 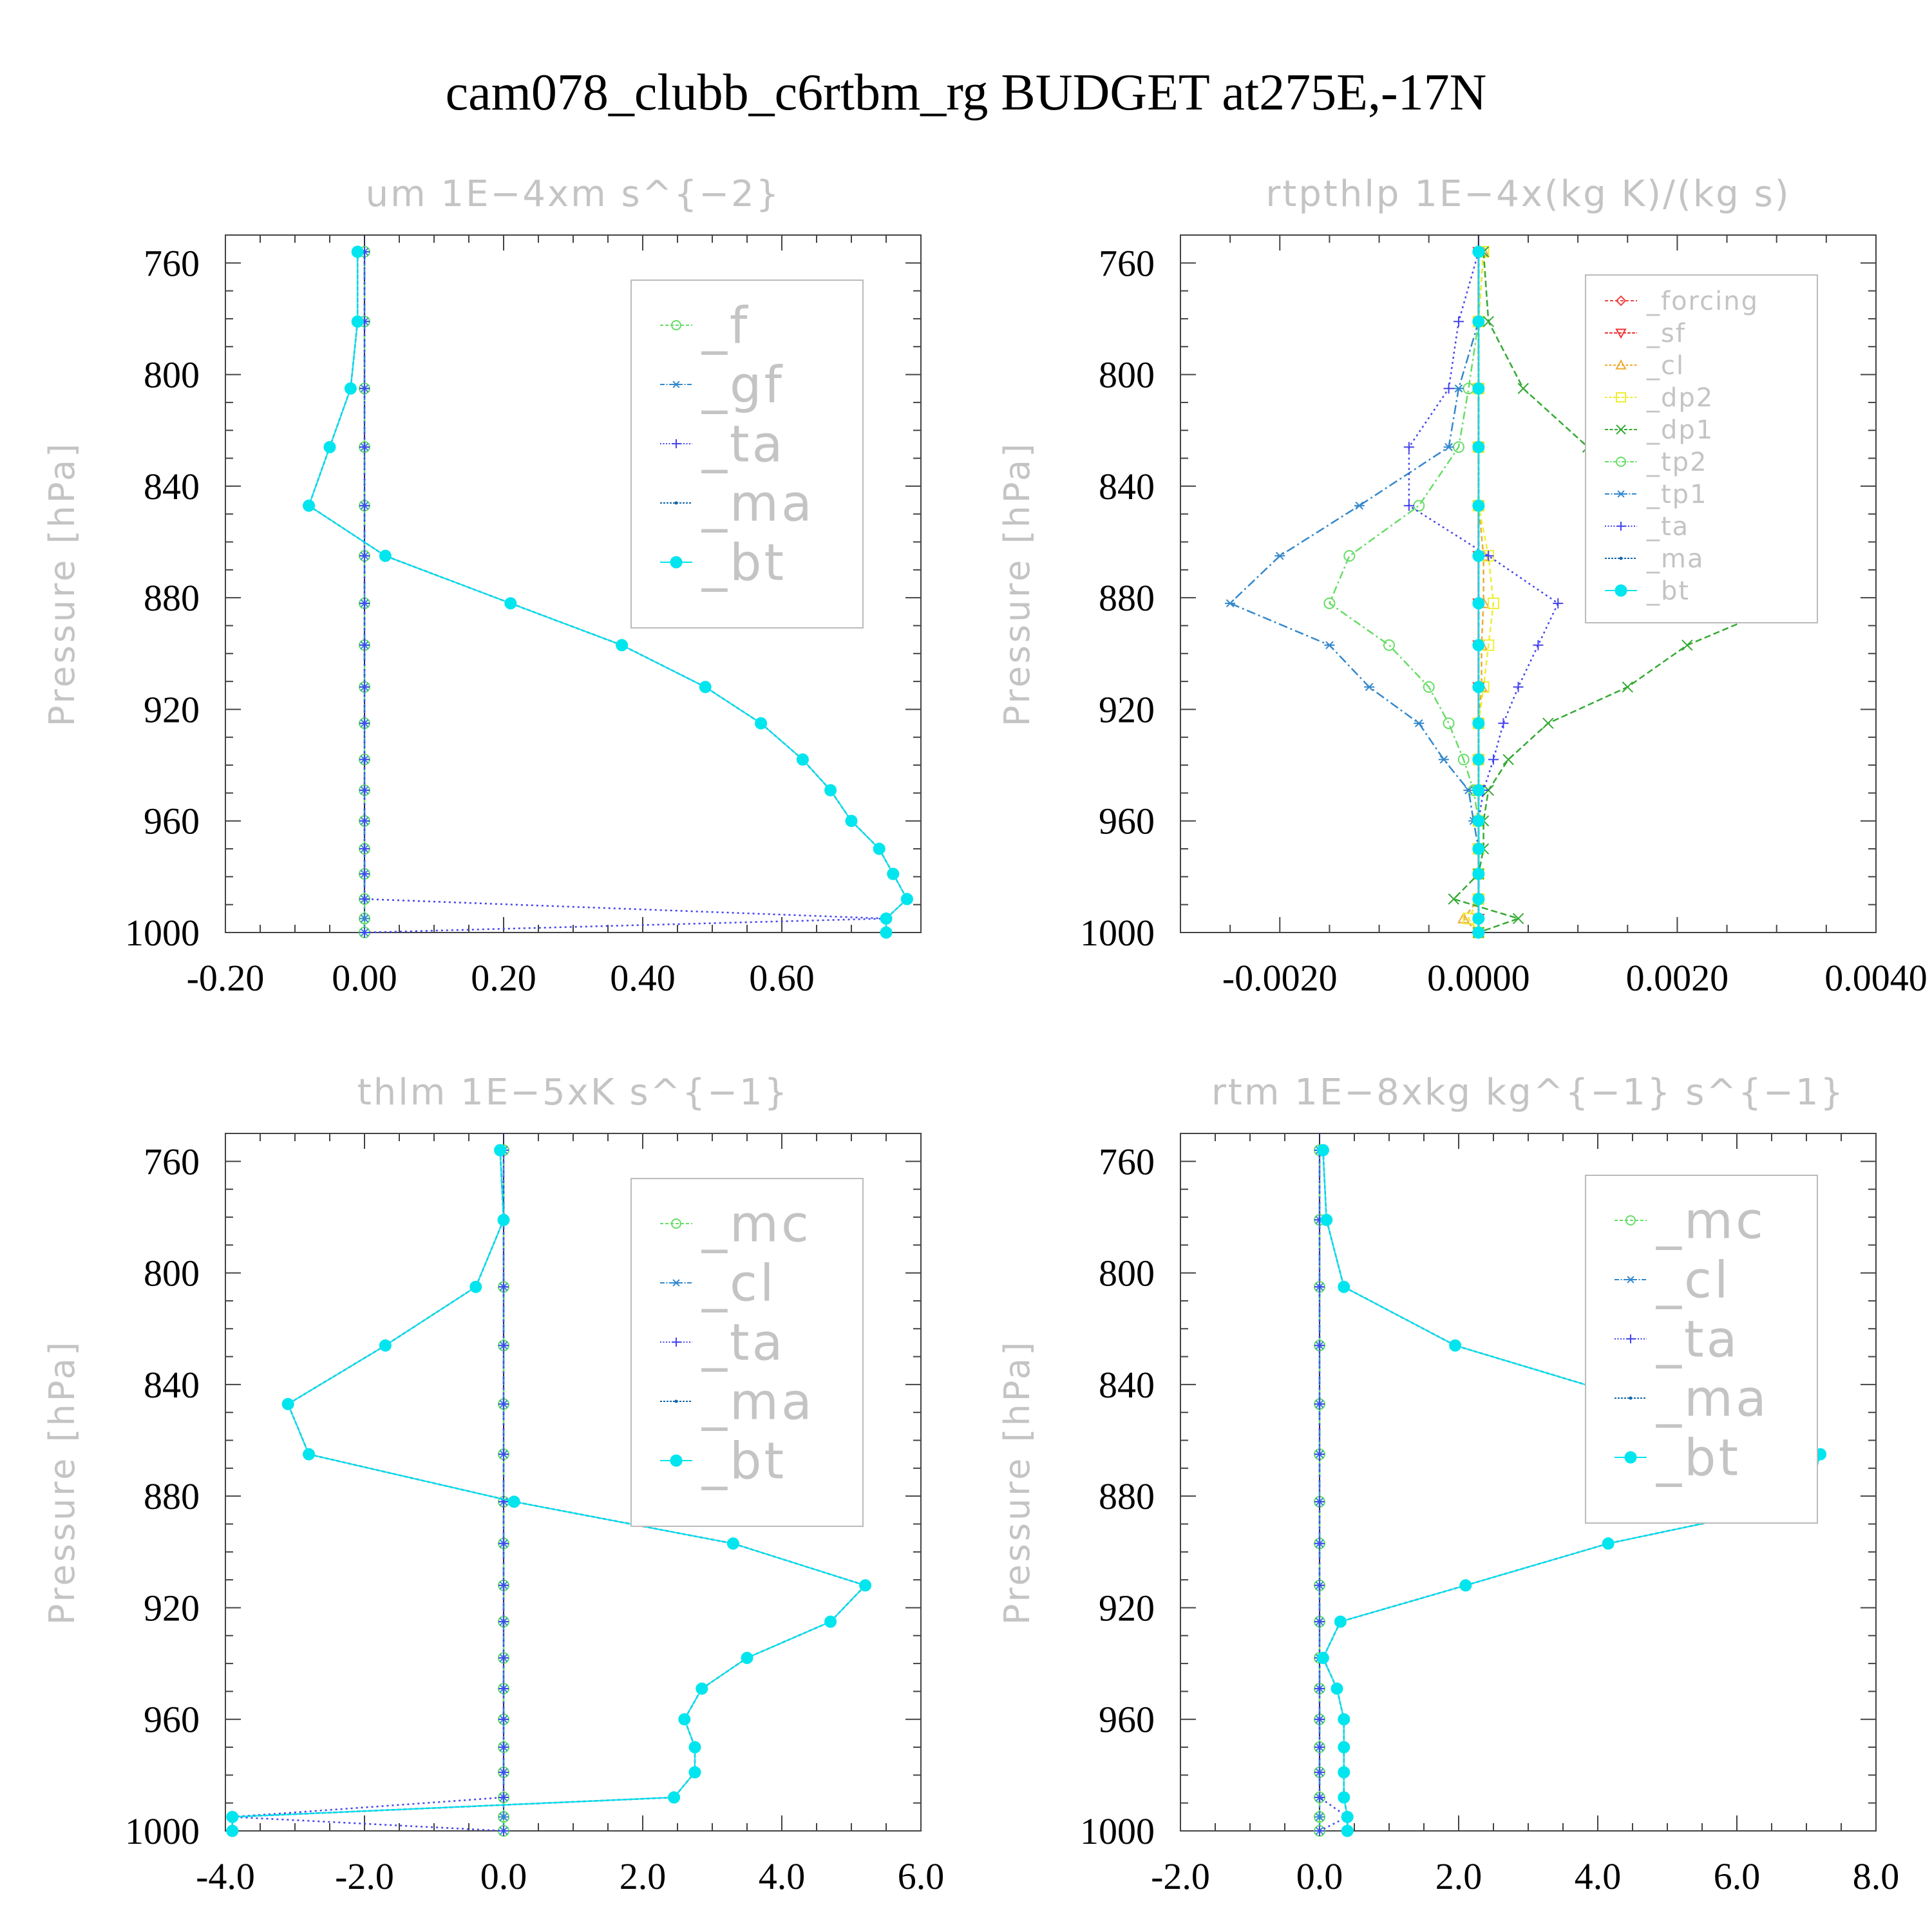 I want to click on x-tick-label: 2.0, so click(x=643, y=1876).